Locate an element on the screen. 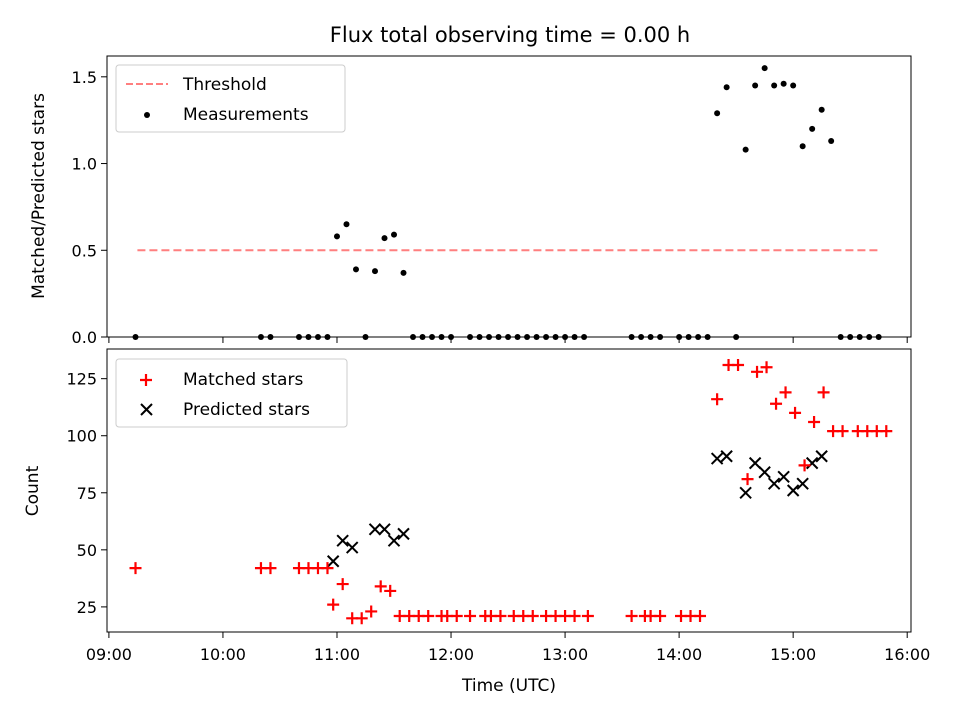  bottom-y-tick-label: 75 is located at coordinates (87, 493).